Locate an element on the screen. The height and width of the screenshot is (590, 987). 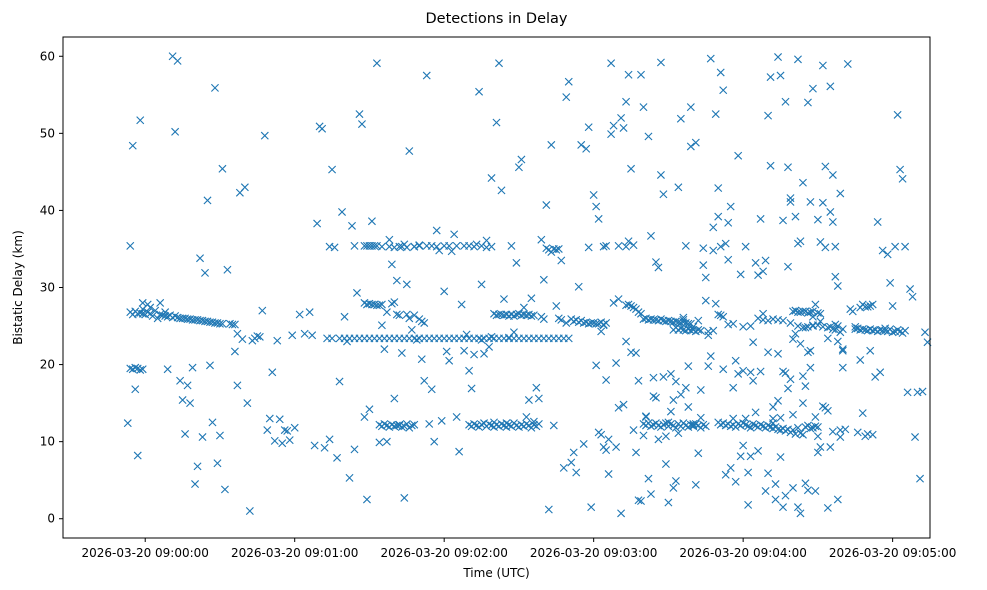
y-tick-label: 10 is located at coordinates (47, 442).